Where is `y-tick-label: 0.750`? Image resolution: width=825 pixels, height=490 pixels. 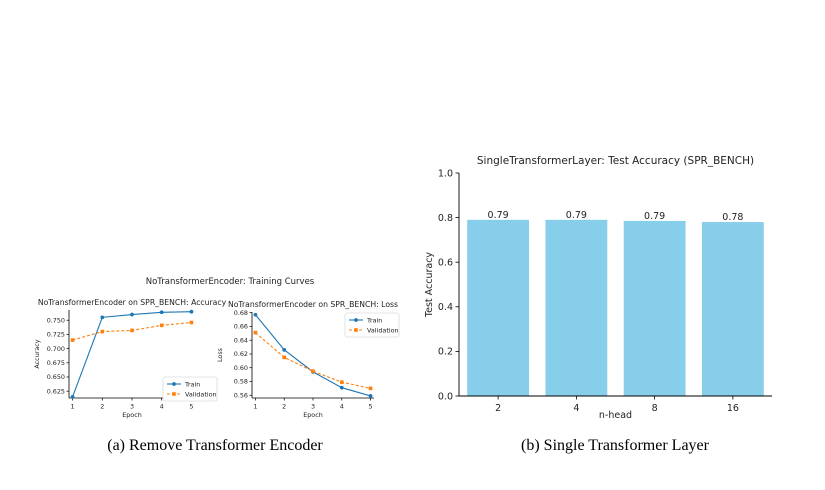 y-tick-label: 0.750 is located at coordinates (56, 320).